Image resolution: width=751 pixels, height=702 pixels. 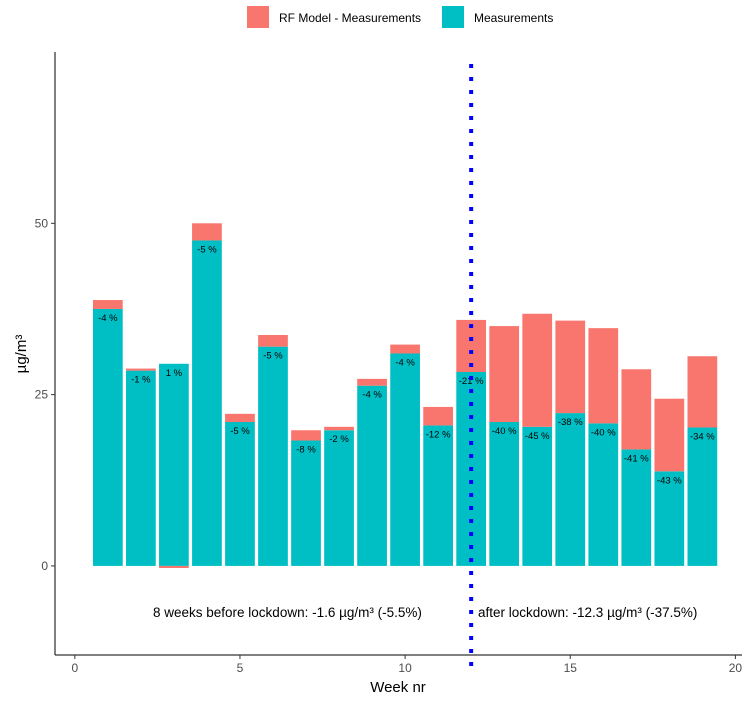 What do you see at coordinates (405, 668) in the screenshot?
I see `x-tick-label: 10` at bounding box center [405, 668].